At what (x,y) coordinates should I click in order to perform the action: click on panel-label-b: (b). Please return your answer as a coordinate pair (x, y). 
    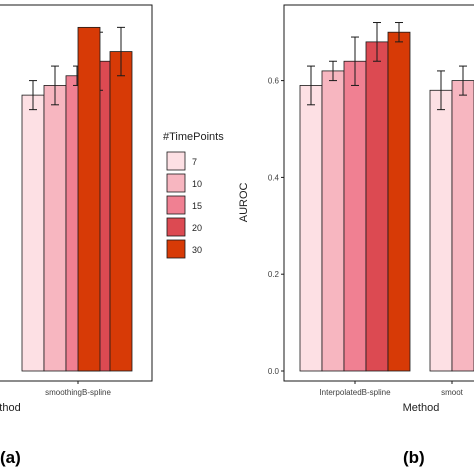
    Looking at the image, I should click on (414, 457).